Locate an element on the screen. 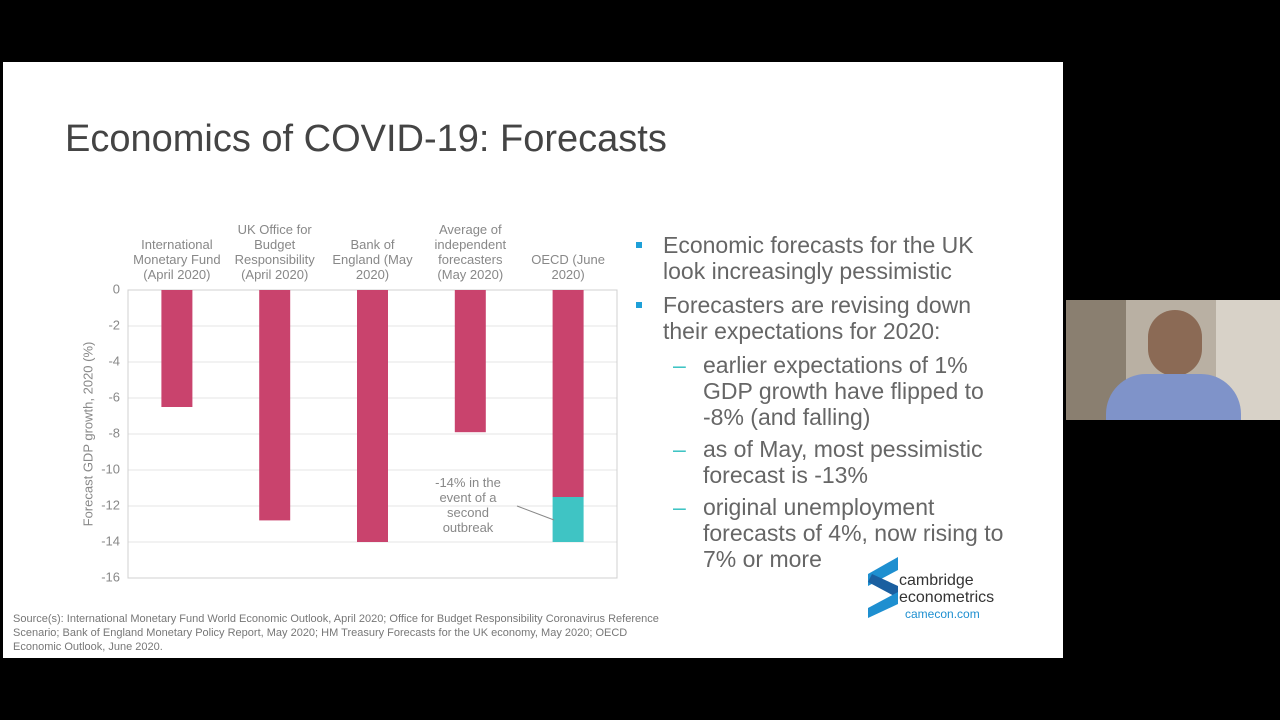 The image size is (1280, 720). logo-icon is located at coordinates (883, 587).